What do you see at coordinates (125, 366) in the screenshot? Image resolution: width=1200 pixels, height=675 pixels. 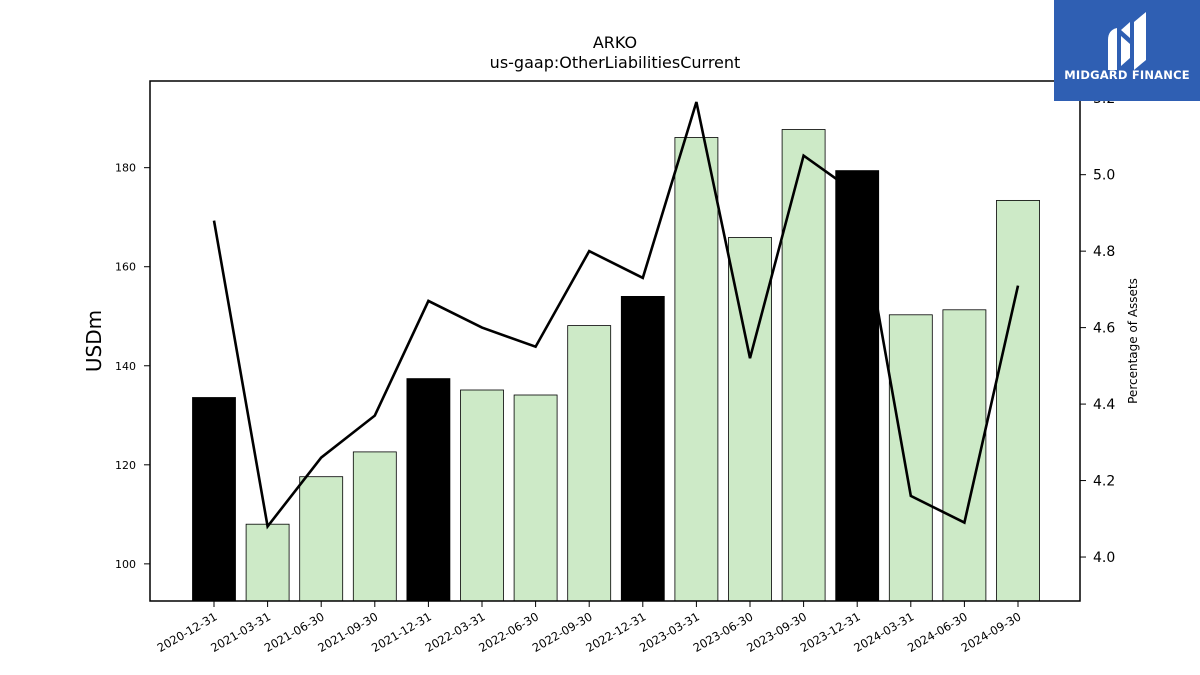 I see `y-tick-label: 140` at bounding box center [125, 366].